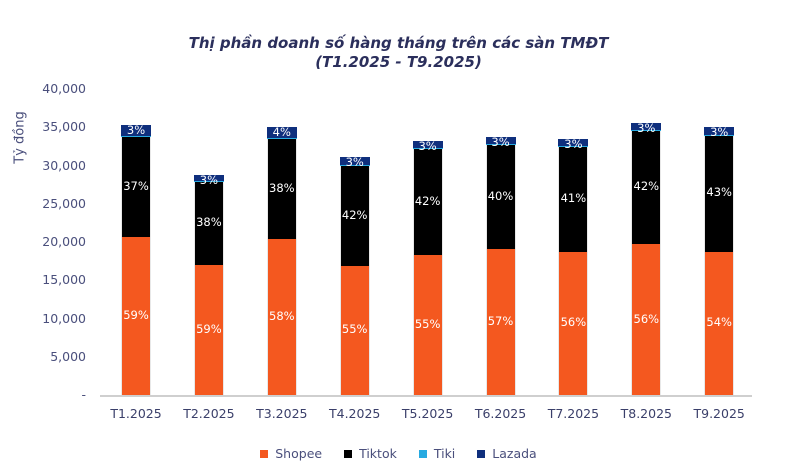 Image resolution: width=797 pixels, height=470 pixels. I want to click on legend-item-tiki: Tiki, so click(437, 453).